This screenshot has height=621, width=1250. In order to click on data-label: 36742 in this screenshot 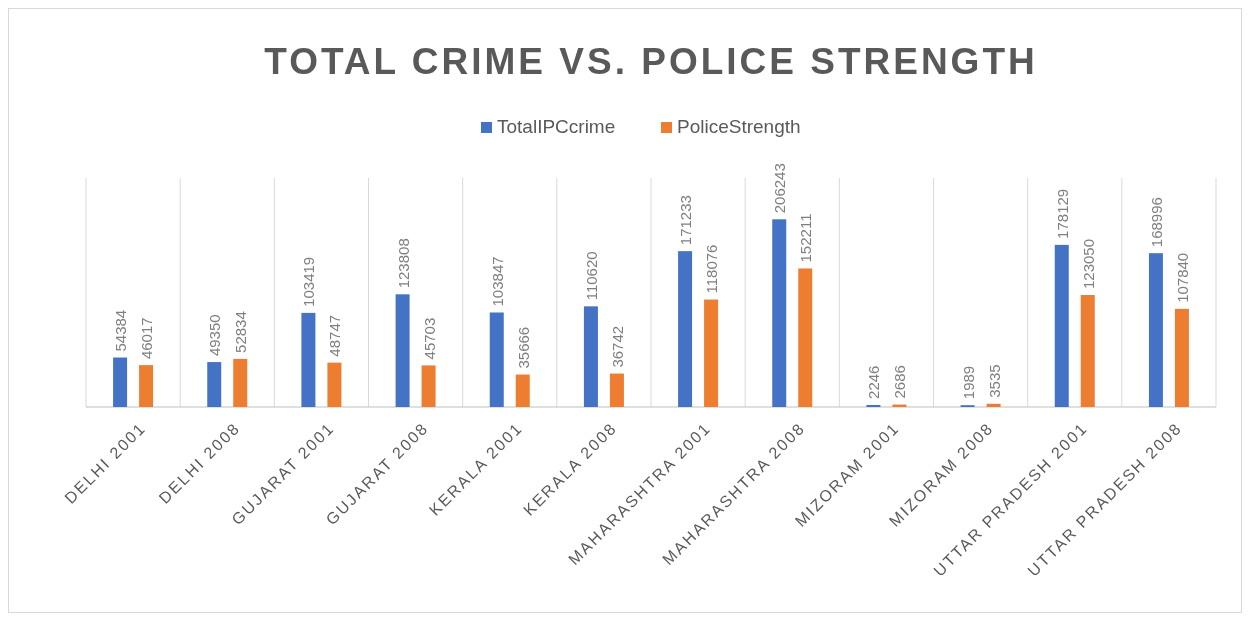, I will do `click(617, 346)`.